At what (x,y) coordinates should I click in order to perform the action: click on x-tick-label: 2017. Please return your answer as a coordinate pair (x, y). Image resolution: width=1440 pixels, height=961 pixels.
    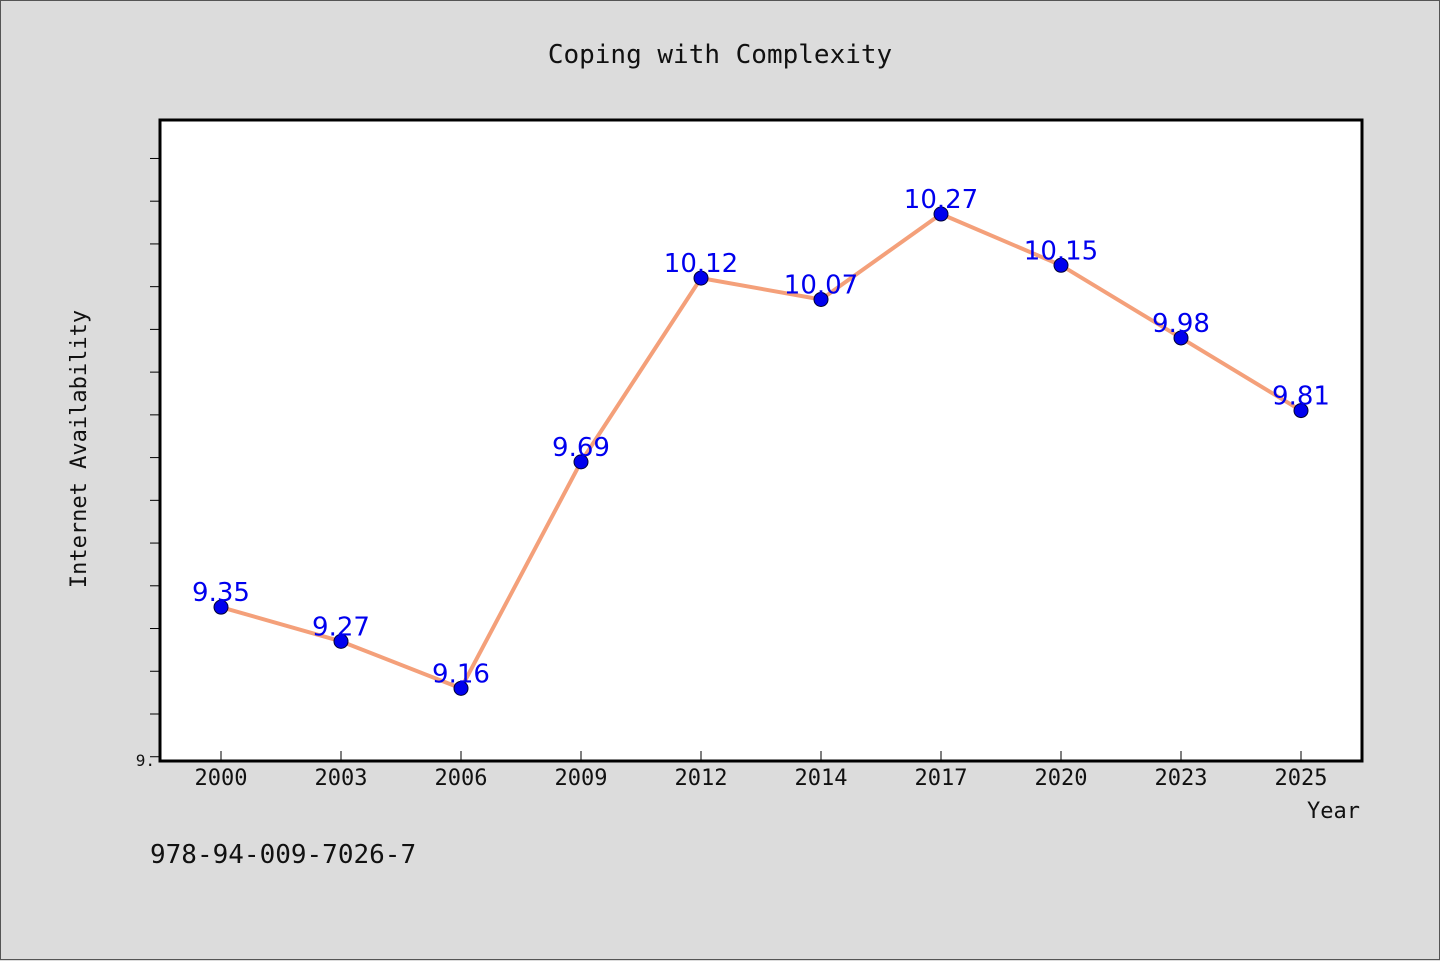
    Looking at the image, I should click on (941, 778).